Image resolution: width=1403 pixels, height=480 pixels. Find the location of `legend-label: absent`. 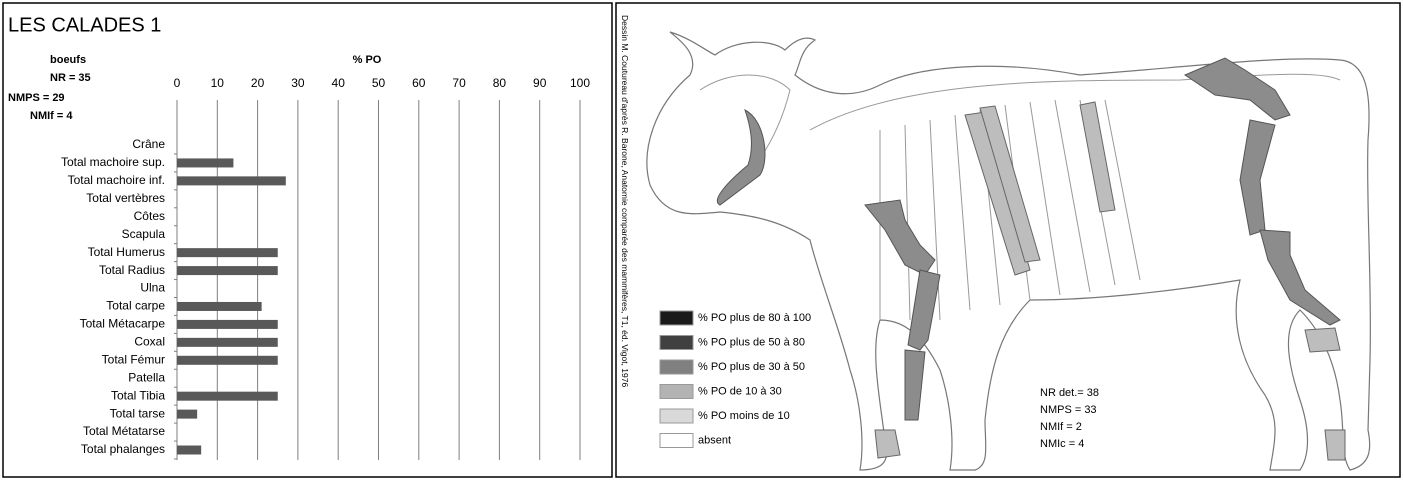

legend-label: absent is located at coordinates (714, 440).